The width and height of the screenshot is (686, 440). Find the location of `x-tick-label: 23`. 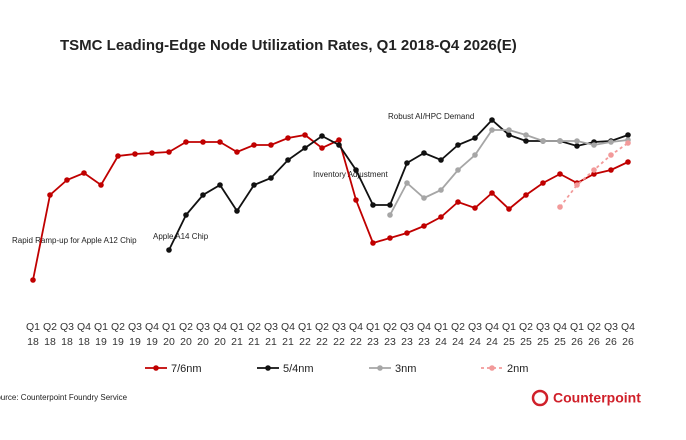

x-tick-label: 23 is located at coordinates (373, 342).